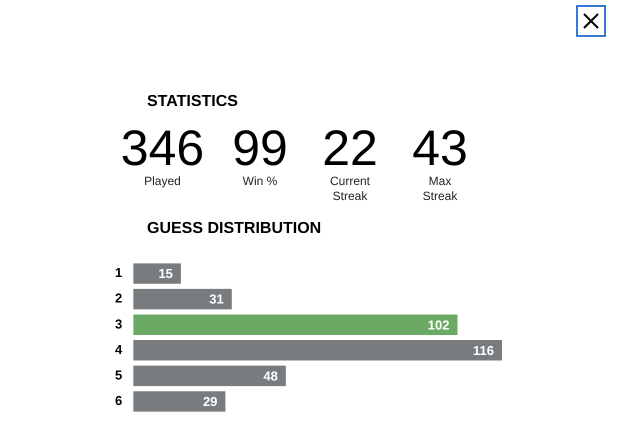 This screenshot has width=625, height=430. What do you see at coordinates (118, 374) in the screenshot?
I see `y-tick-label: 5` at bounding box center [118, 374].